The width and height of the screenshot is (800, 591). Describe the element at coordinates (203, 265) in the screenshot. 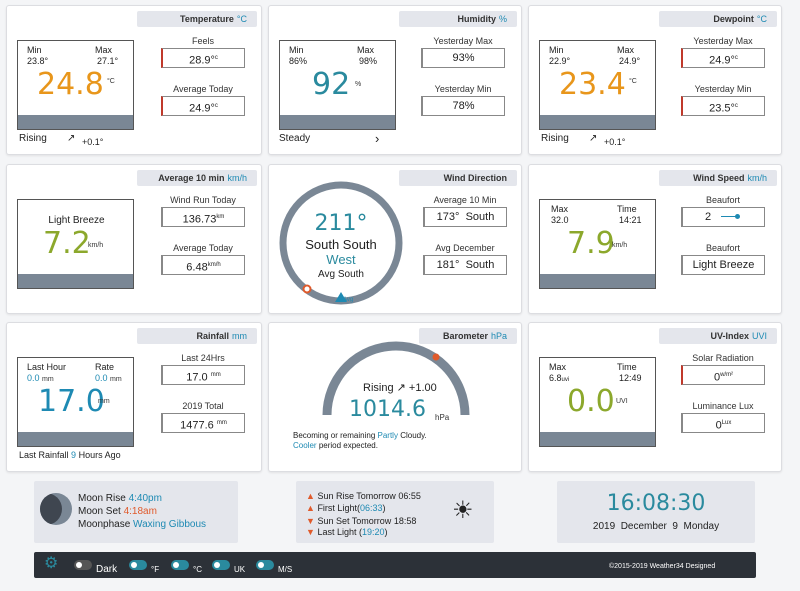

I see `wind-avg-field: 6.48km/h` at that location.